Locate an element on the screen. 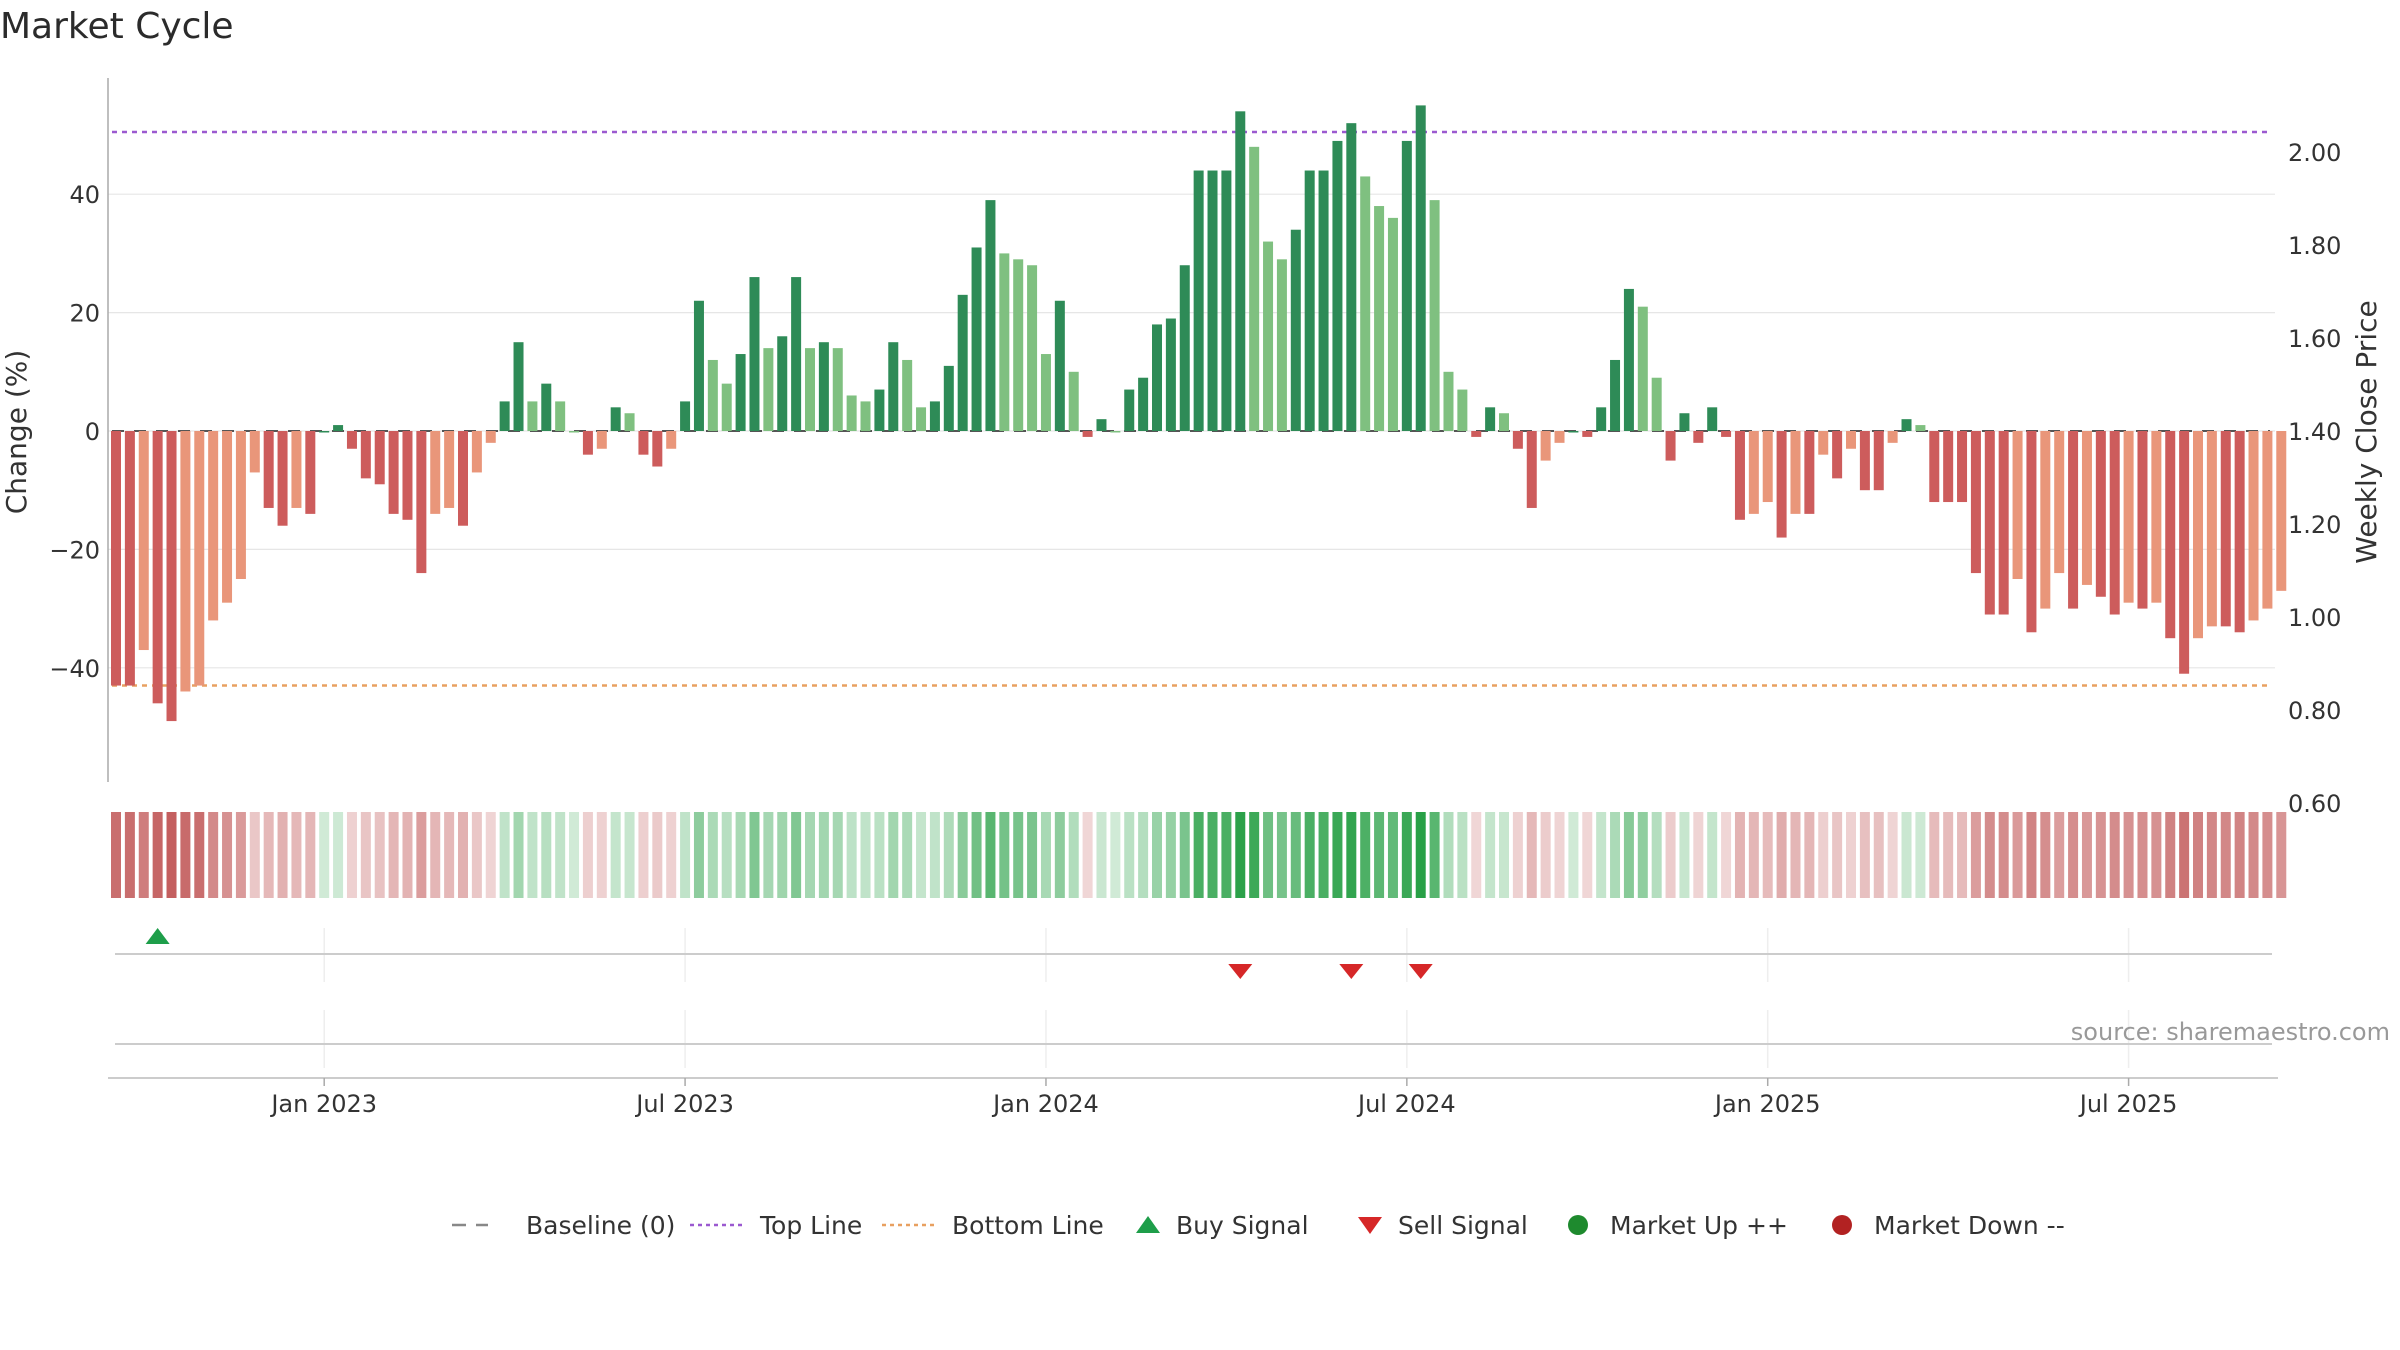  sell-signal-marker is located at coordinates (1240, 971).